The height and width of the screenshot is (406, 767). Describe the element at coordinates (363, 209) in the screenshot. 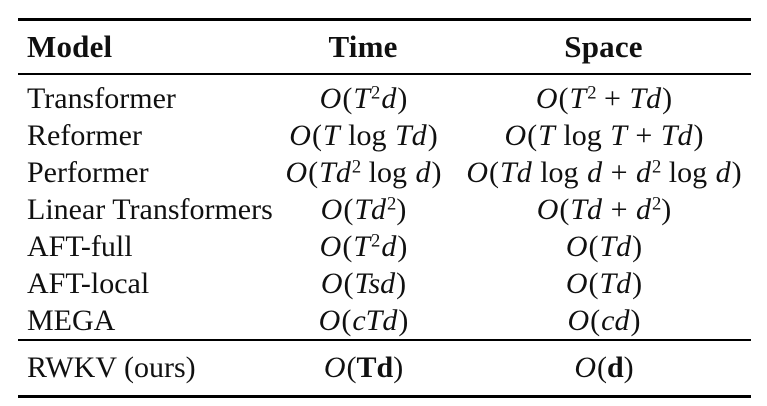

I see `time-complexity: O(Td2)` at that location.